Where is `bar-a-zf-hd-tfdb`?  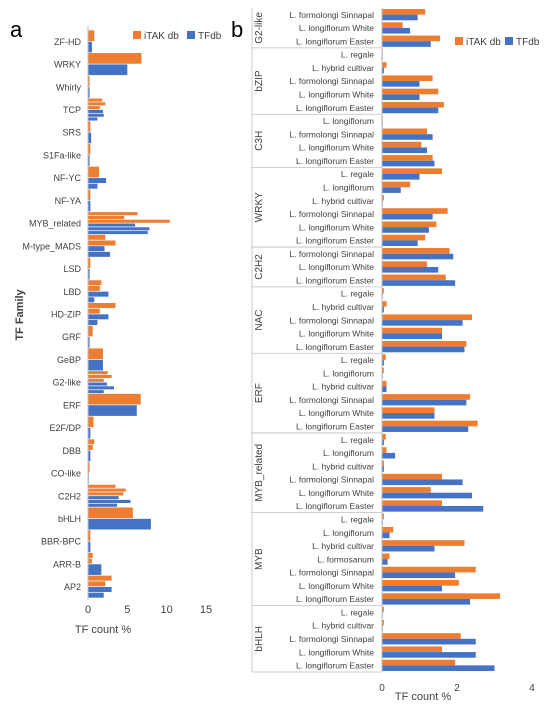
bar-a-zf-hd-tfdb is located at coordinates (90, 47).